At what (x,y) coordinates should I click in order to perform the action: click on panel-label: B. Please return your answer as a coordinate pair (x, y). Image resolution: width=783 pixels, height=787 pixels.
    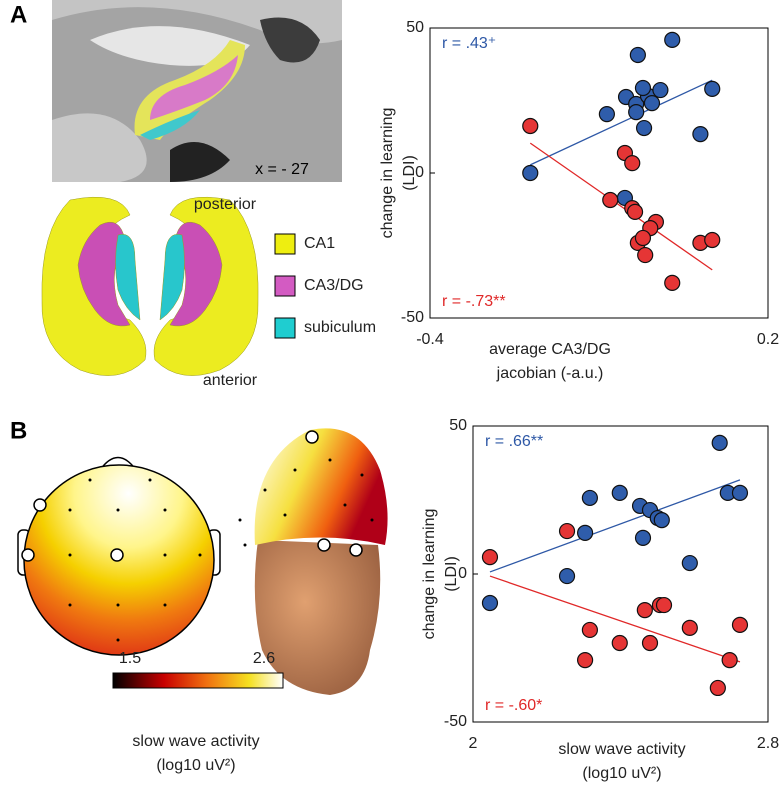
    Looking at the image, I should click on (18, 430).